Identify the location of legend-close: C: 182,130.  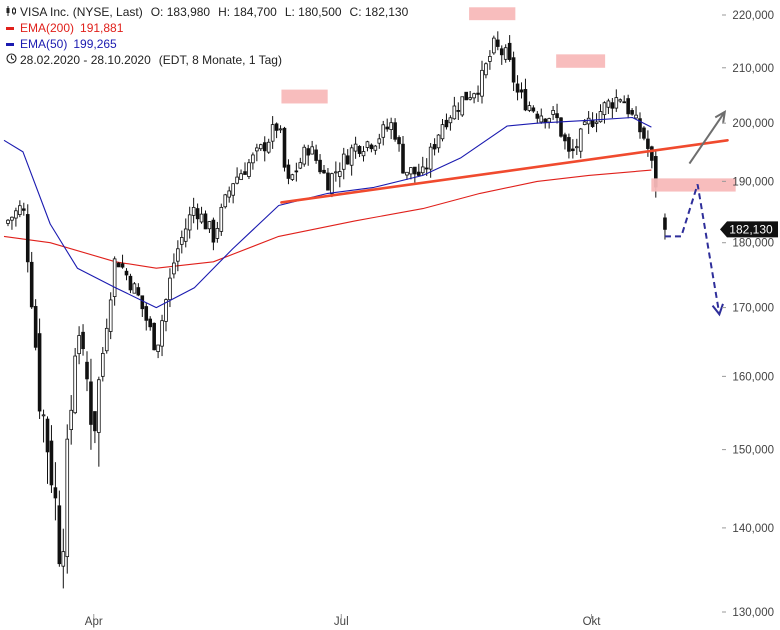
(379, 12).